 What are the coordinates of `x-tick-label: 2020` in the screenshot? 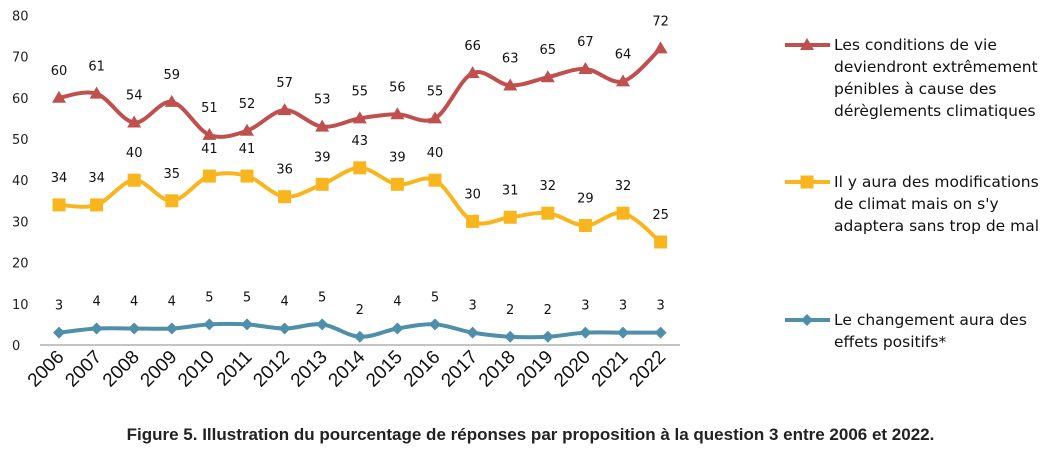 It's located at (572, 369).